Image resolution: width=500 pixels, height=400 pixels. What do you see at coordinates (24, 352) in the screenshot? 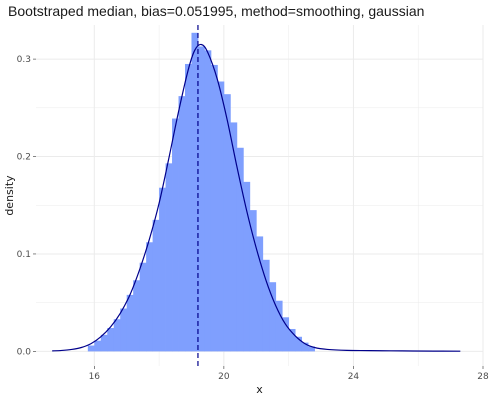
I see `y-tick-label: 0.0` at bounding box center [24, 352].